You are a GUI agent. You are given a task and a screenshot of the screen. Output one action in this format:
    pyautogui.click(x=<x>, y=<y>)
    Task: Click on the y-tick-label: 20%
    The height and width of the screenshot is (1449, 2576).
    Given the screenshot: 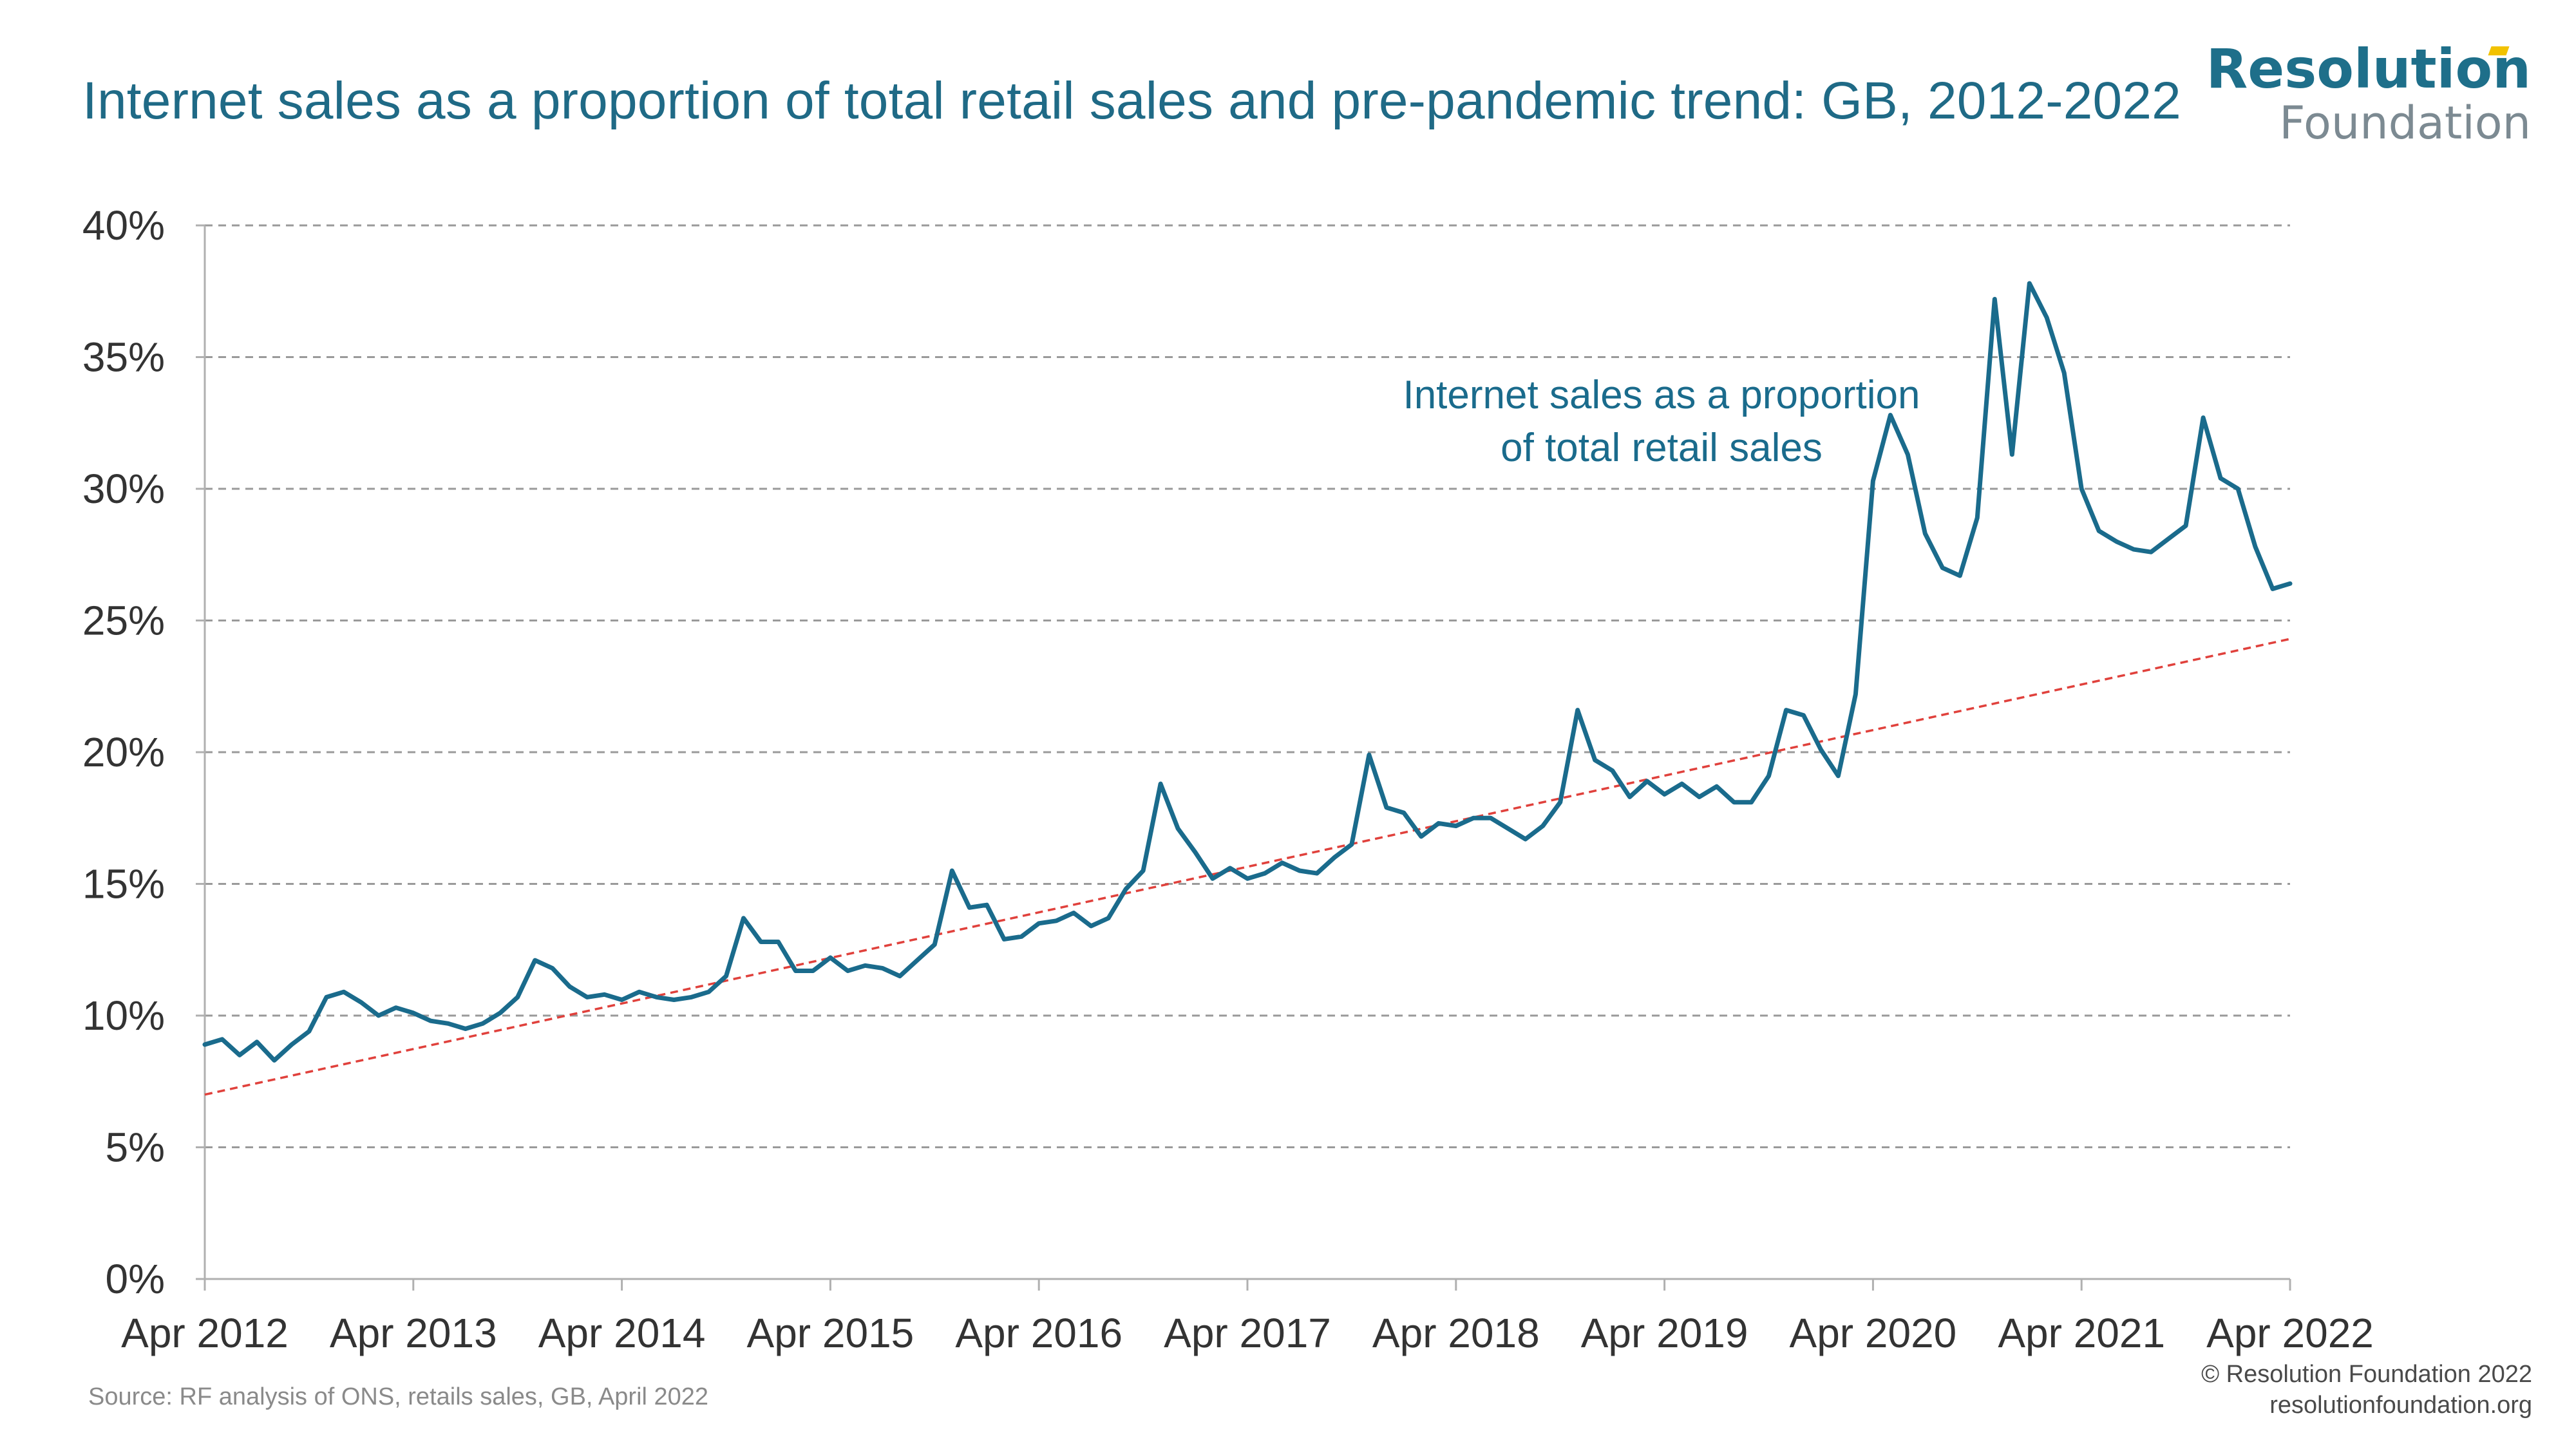 What is the action you would take?
    pyautogui.click(x=124, y=752)
    